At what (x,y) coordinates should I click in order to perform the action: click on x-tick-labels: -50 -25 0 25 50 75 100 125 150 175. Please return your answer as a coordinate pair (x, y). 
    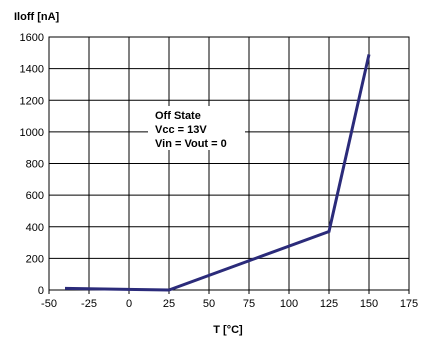
    Looking at the image, I should click on (229, 304).